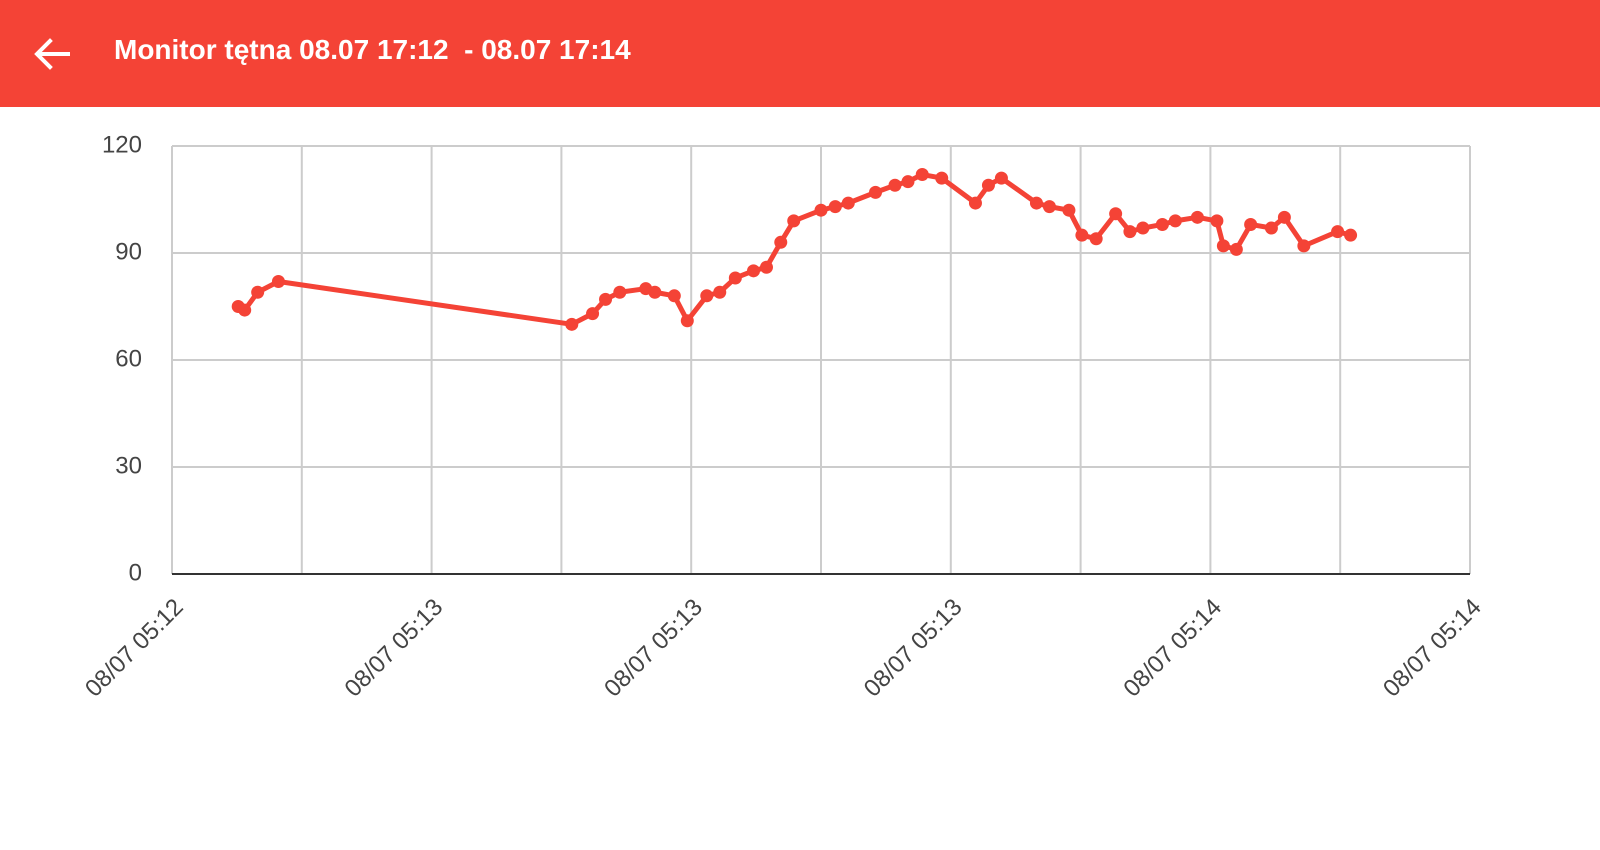  I want to click on app-bar: Monitor tętna 08.07 17:12 - 08.07 17:14, so click(800, 53).